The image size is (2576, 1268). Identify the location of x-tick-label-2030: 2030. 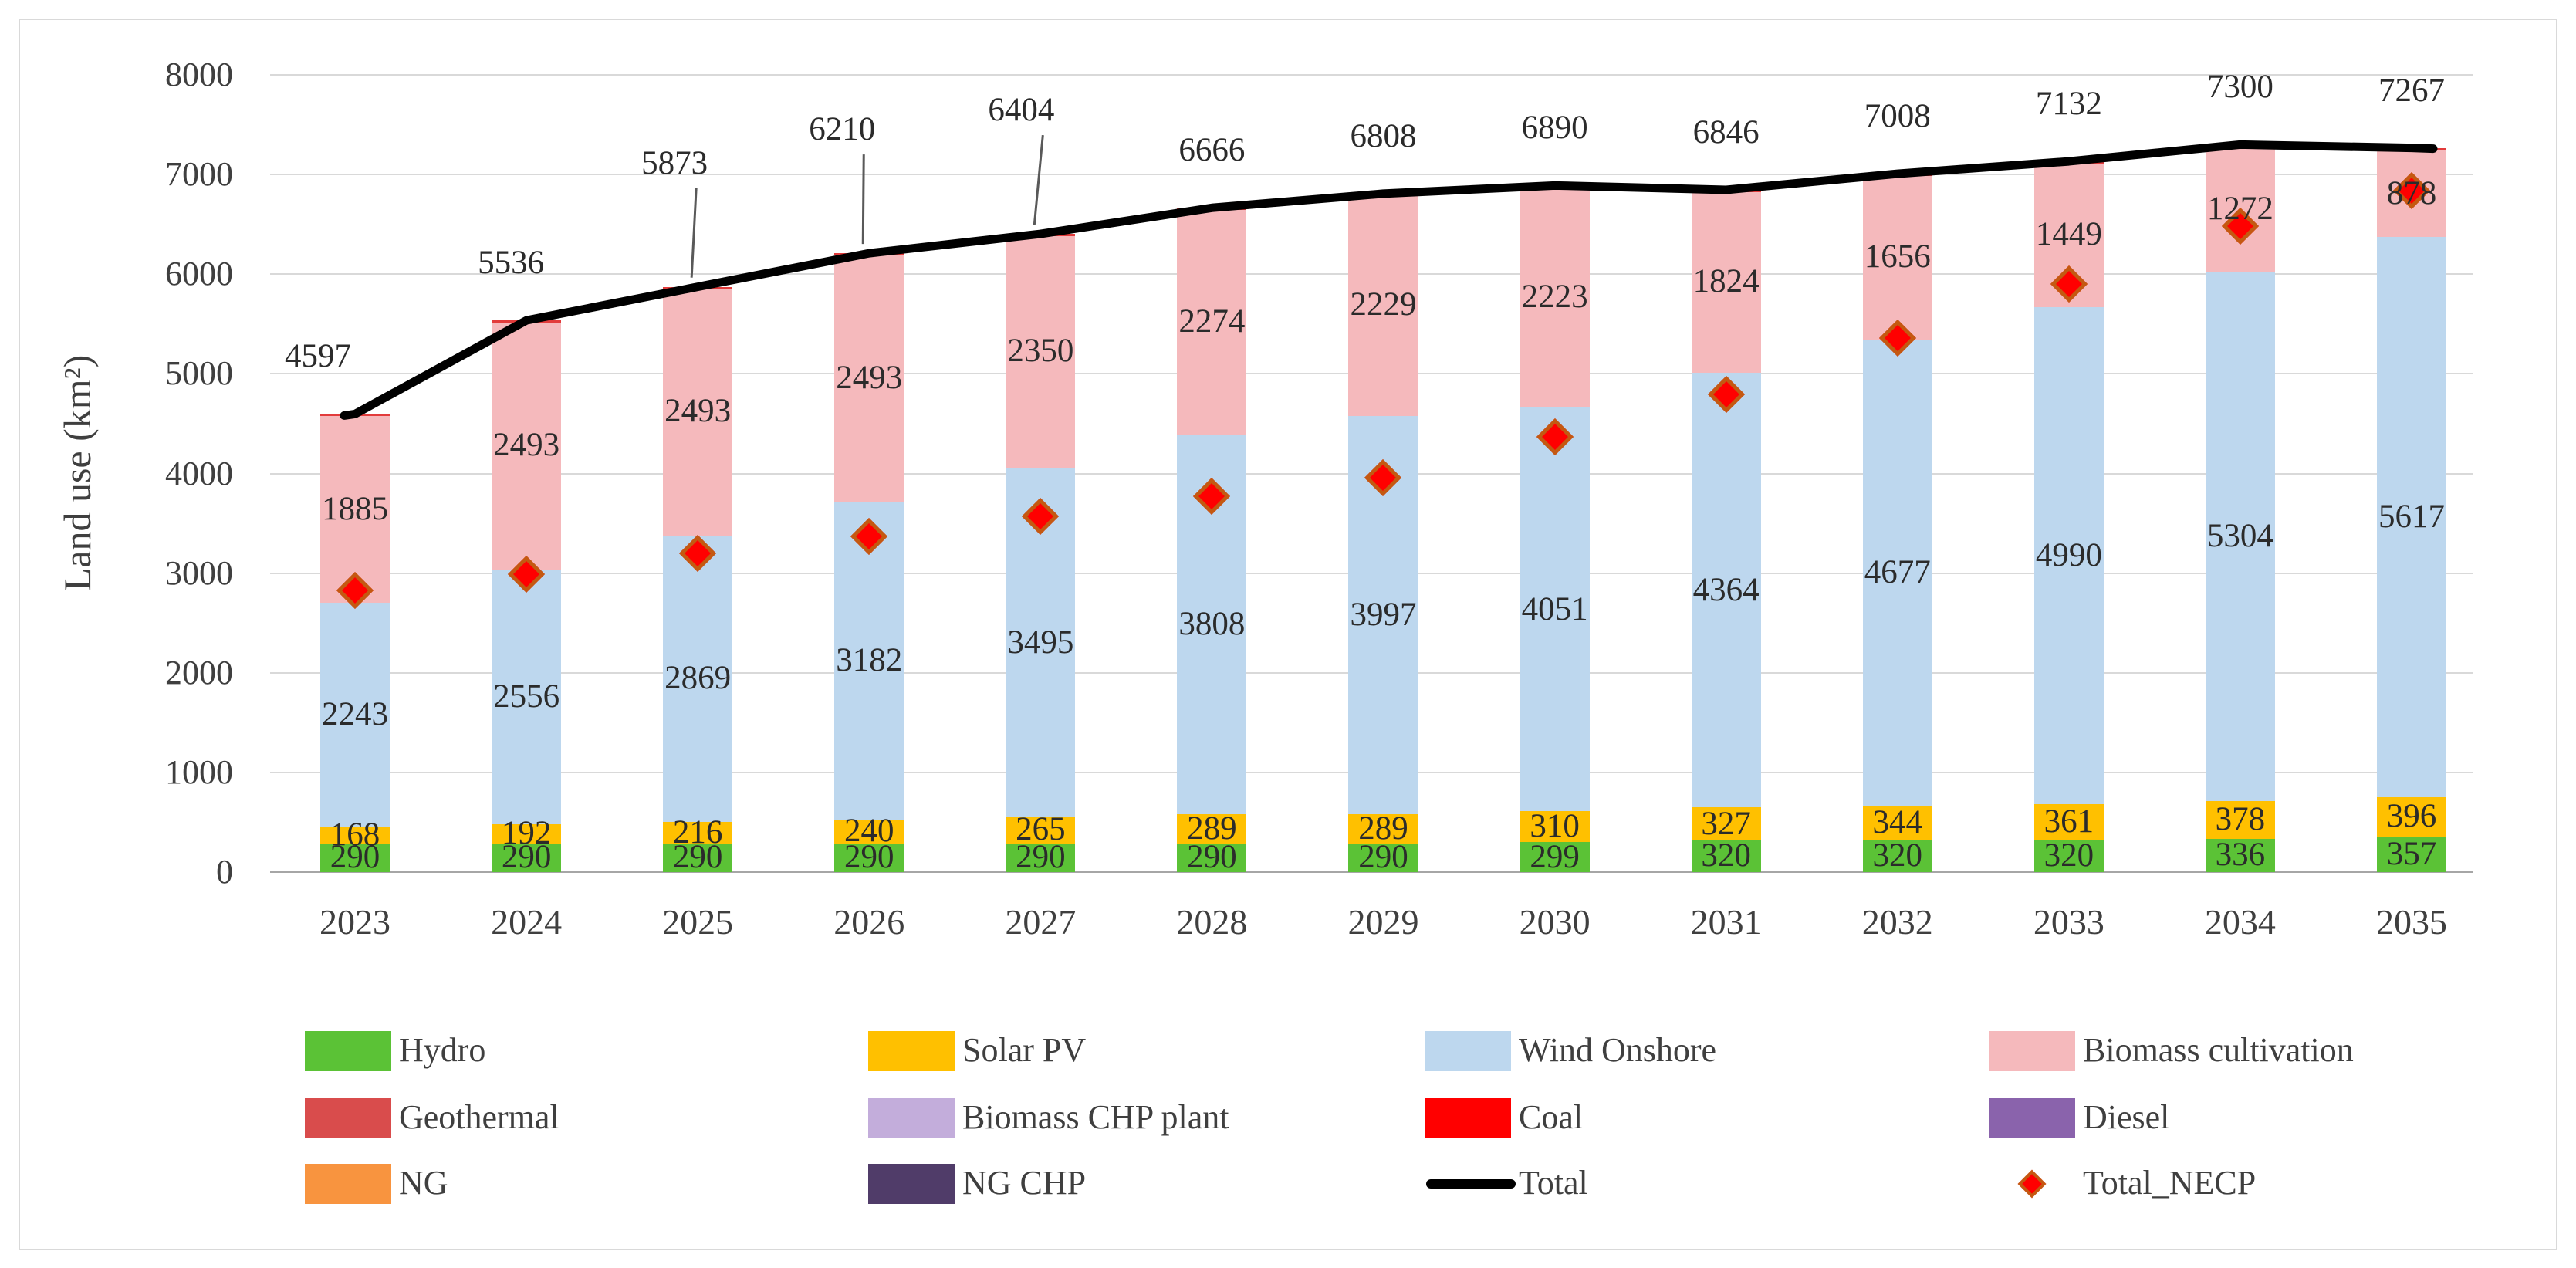
(1555, 922).